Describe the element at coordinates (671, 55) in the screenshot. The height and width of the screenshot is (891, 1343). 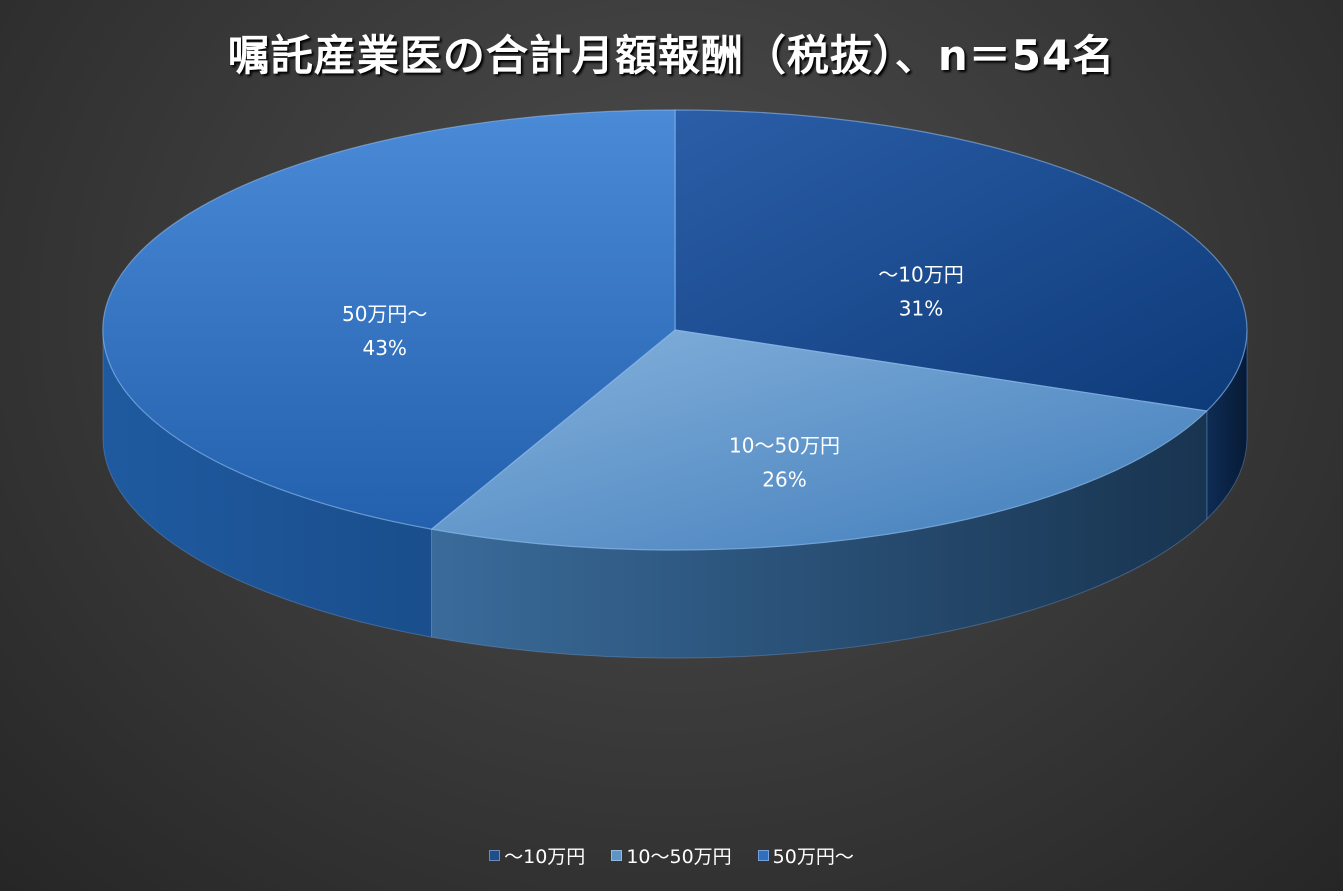
I see `chart-title: 嘱託産業医の合計月額報酬（税抜）、n＝54名` at that location.